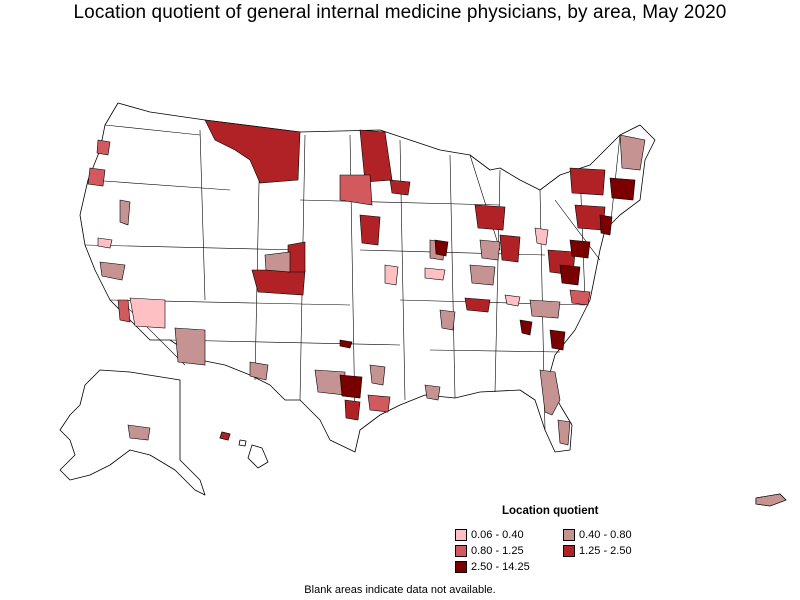 Image resolution: width=800 pixels, height=600 pixels. Describe the element at coordinates (512, 300) in the screenshot. I see `area-tennessee-east` at that location.